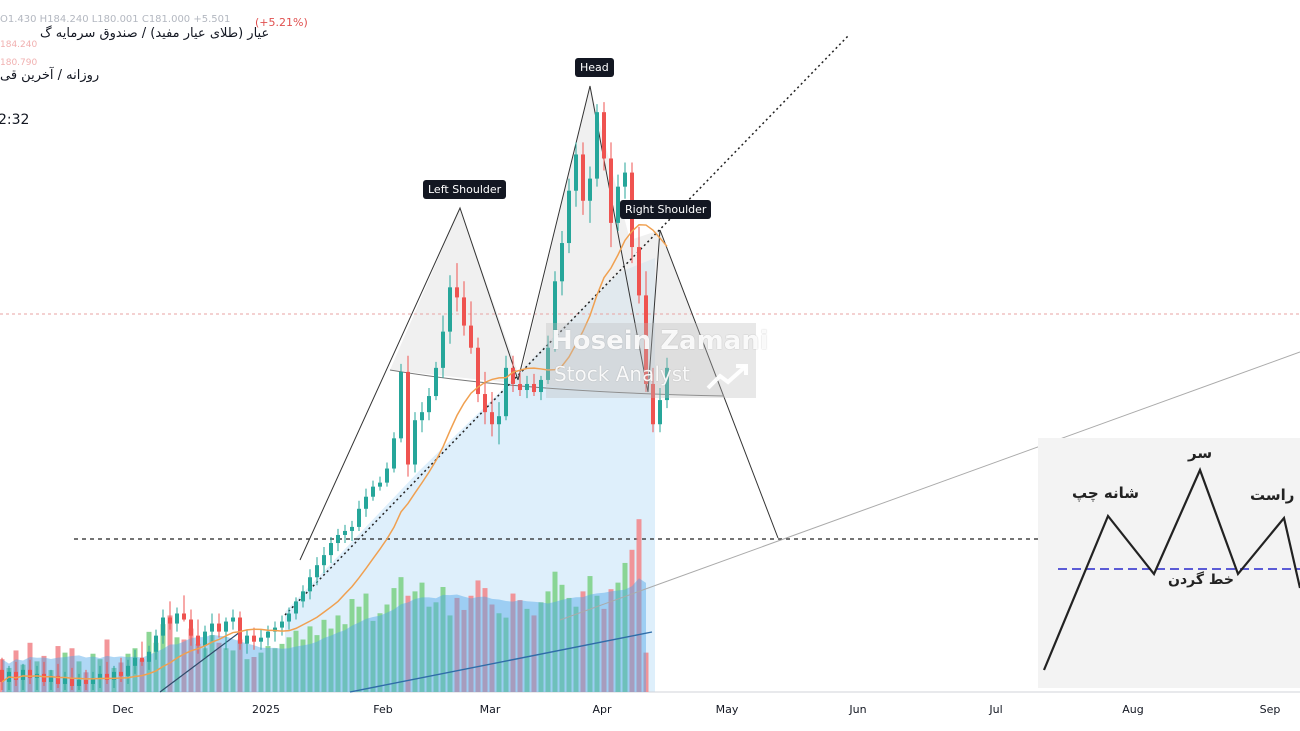 The height and width of the screenshot is (731, 1300). I want to click on pattern-diagram-inset: شانه چپ سر شانه راست خط گردن, so click(1169, 563).